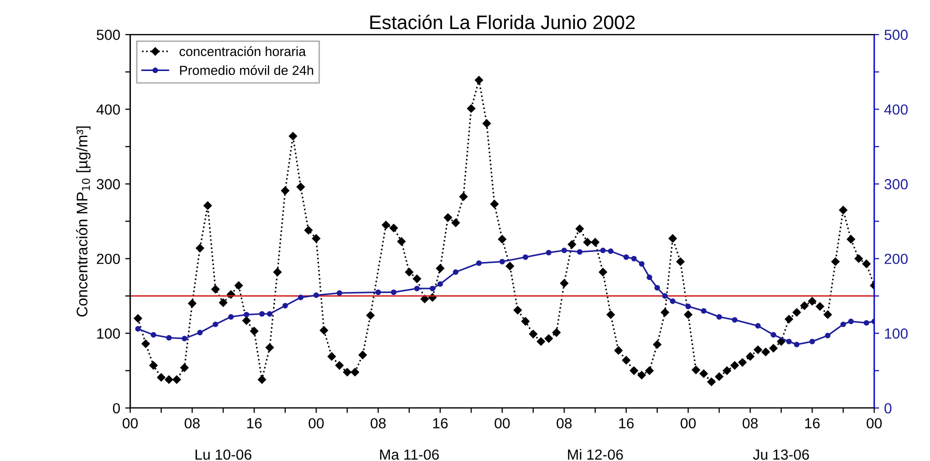 The image size is (930, 461). I want to click on legend-label: Promedio móvil de 24h, so click(247, 70).